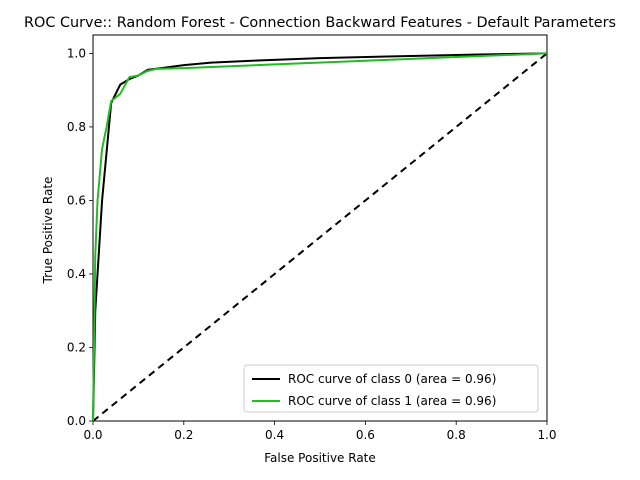 This screenshot has height=480, width=640. Describe the element at coordinates (76, 127) in the screenshot. I see `y-tick-label: 0.8` at that location.